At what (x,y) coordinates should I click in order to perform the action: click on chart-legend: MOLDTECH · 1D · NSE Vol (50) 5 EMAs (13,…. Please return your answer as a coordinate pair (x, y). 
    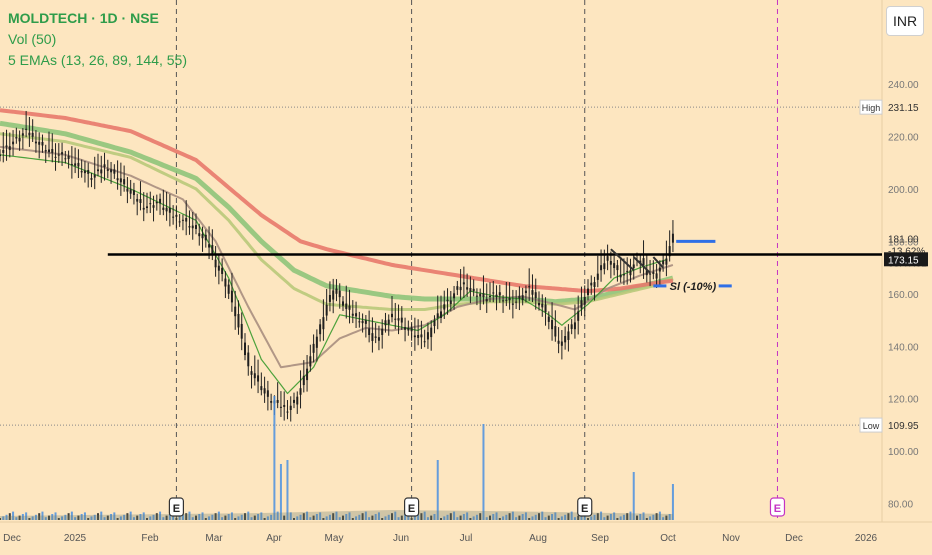
    Looking at the image, I should click on (97, 39).